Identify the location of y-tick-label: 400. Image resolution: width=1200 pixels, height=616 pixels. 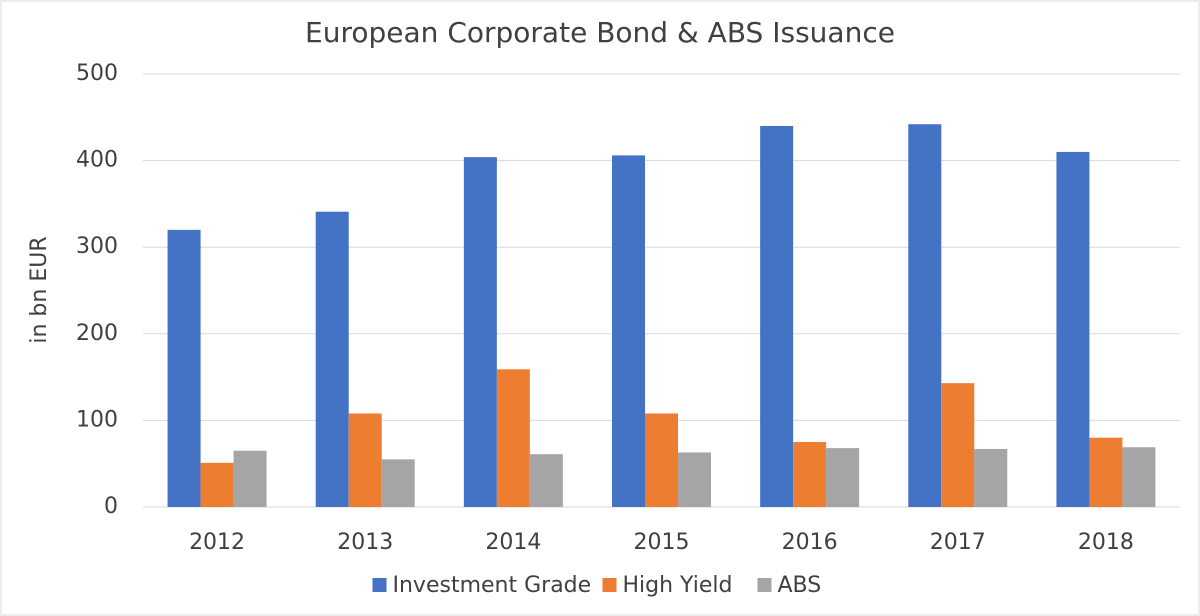
(97, 160).